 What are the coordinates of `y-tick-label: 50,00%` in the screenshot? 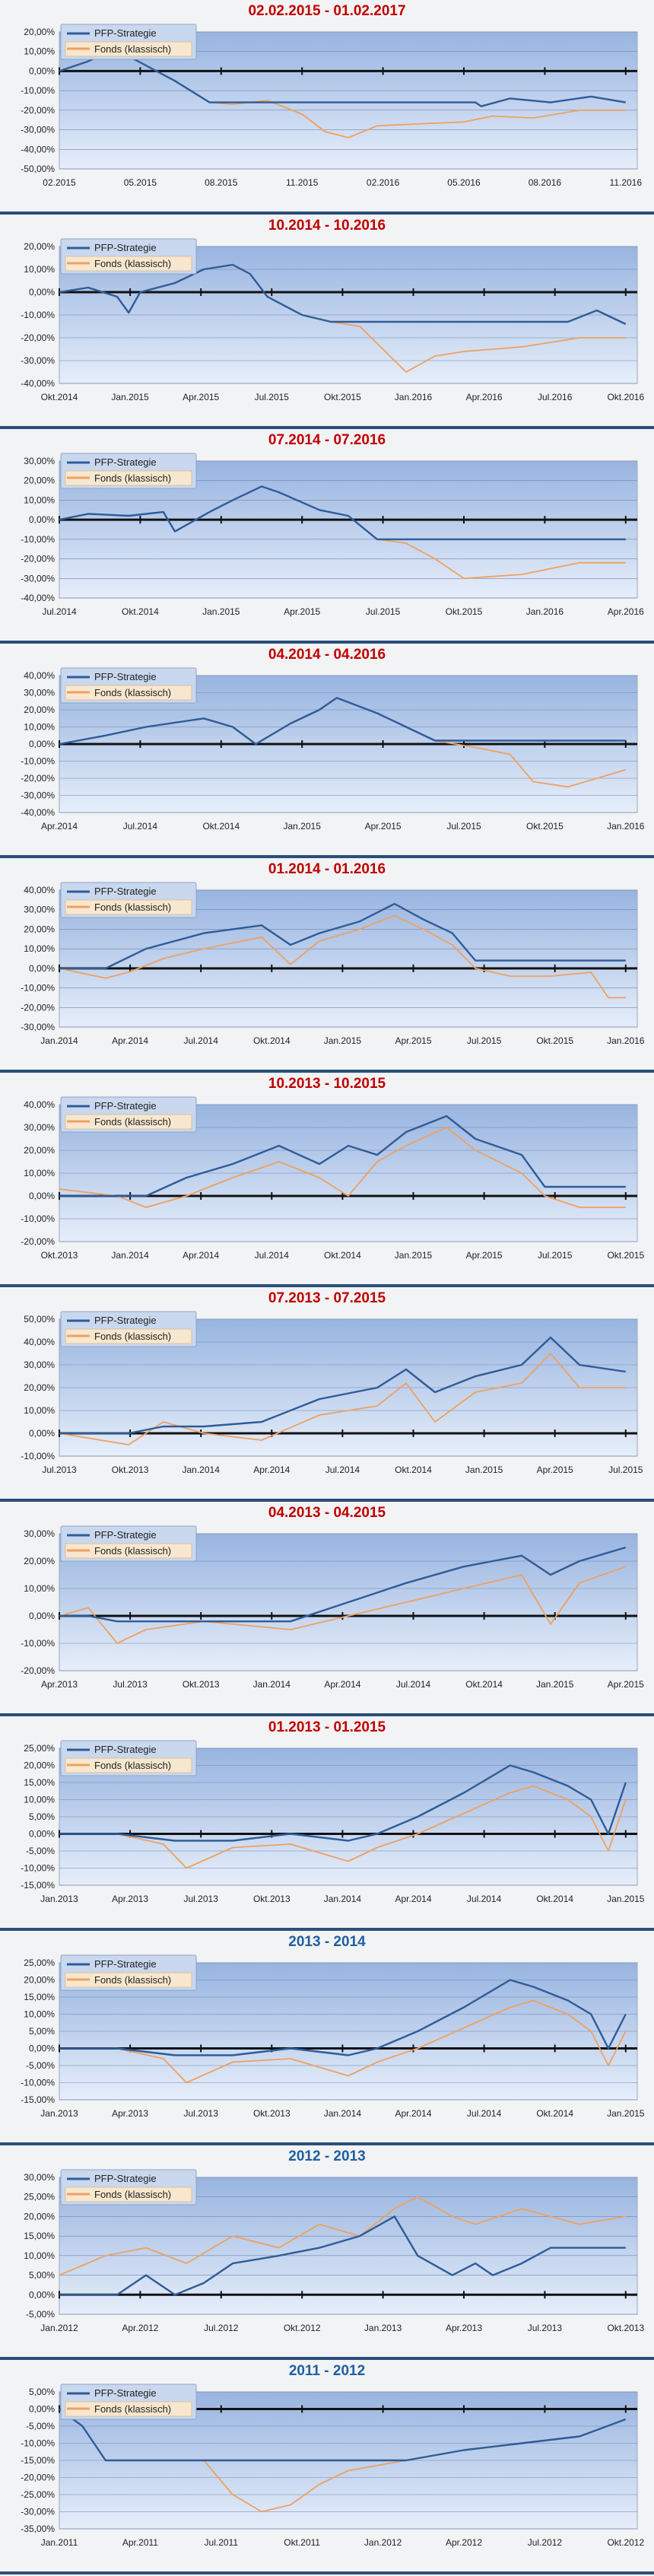 It's located at (39, 1320).